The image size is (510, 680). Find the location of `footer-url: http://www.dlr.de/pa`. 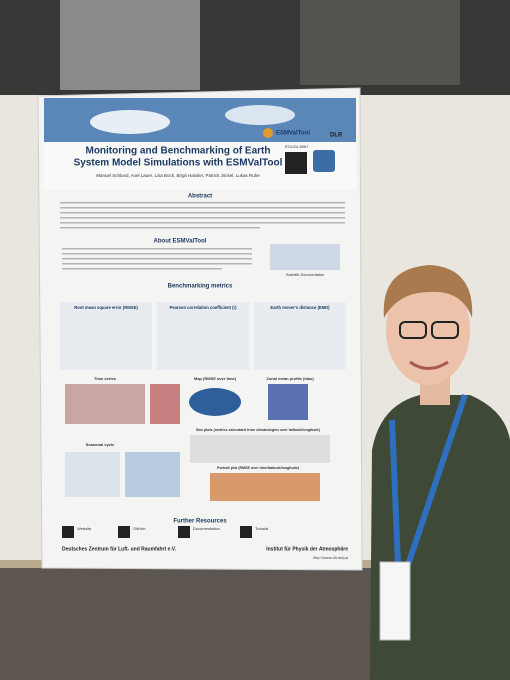

footer-url: http://www.dlr.de/pa is located at coordinates (331, 557).